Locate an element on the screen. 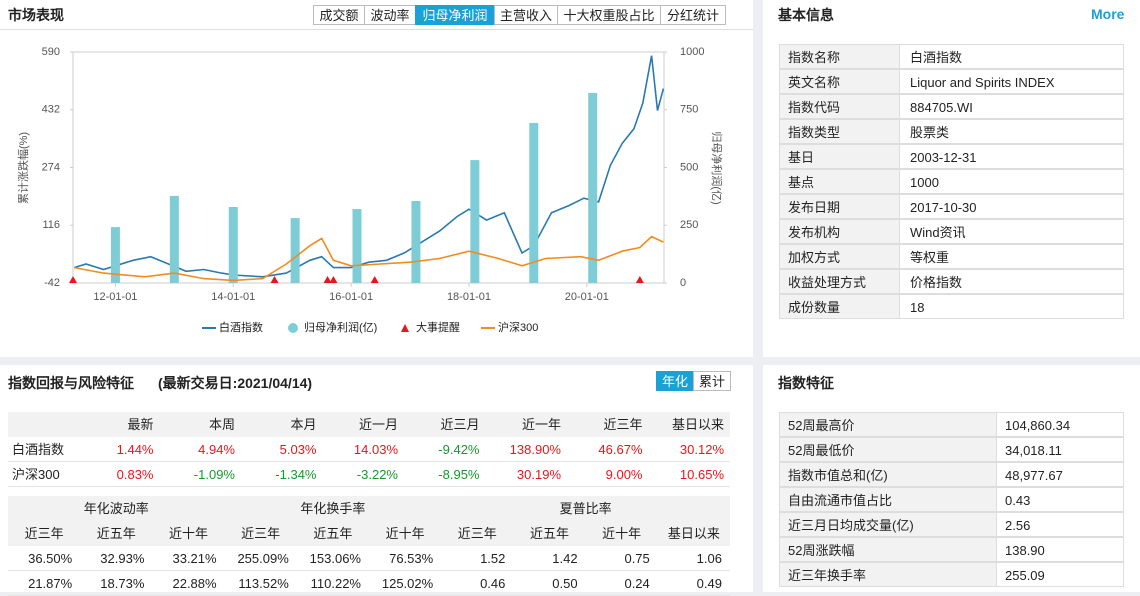  feature-value: 0.43 is located at coordinates (1060, 499).